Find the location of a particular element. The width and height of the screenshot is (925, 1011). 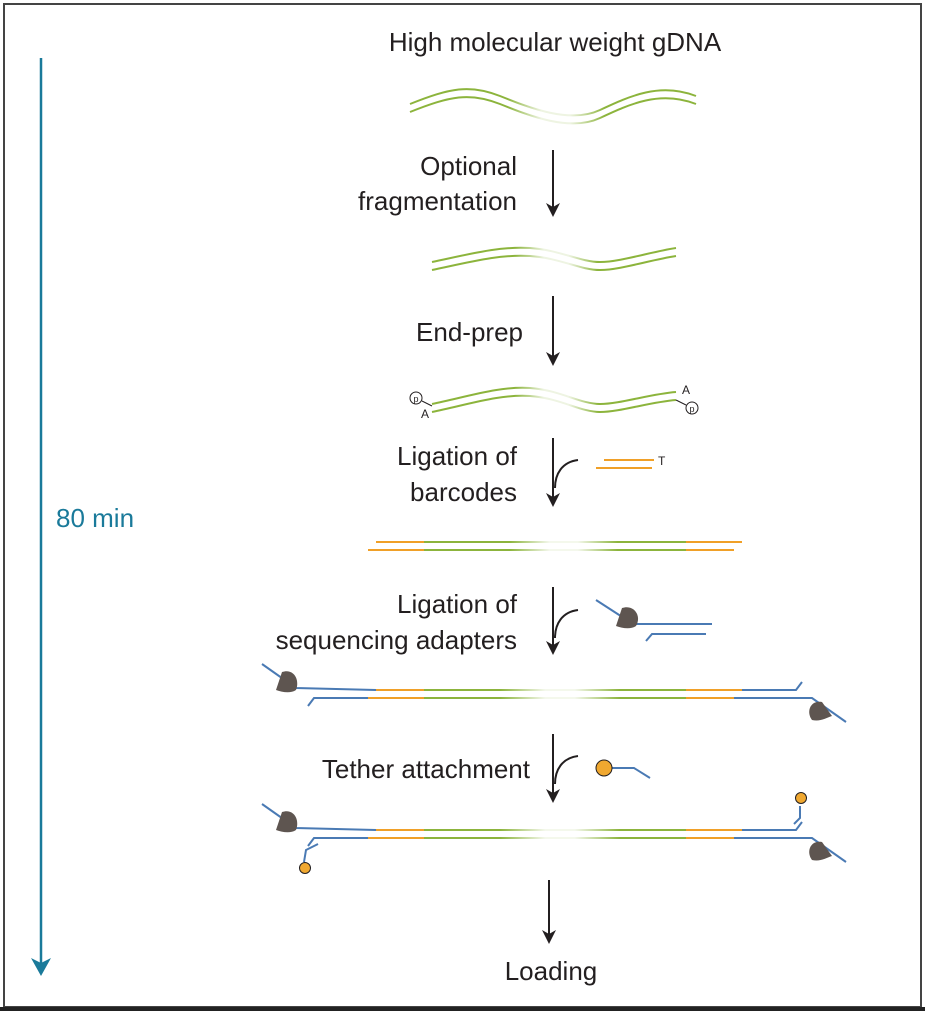

phosphate-left-label: p is located at coordinates (415, 399).